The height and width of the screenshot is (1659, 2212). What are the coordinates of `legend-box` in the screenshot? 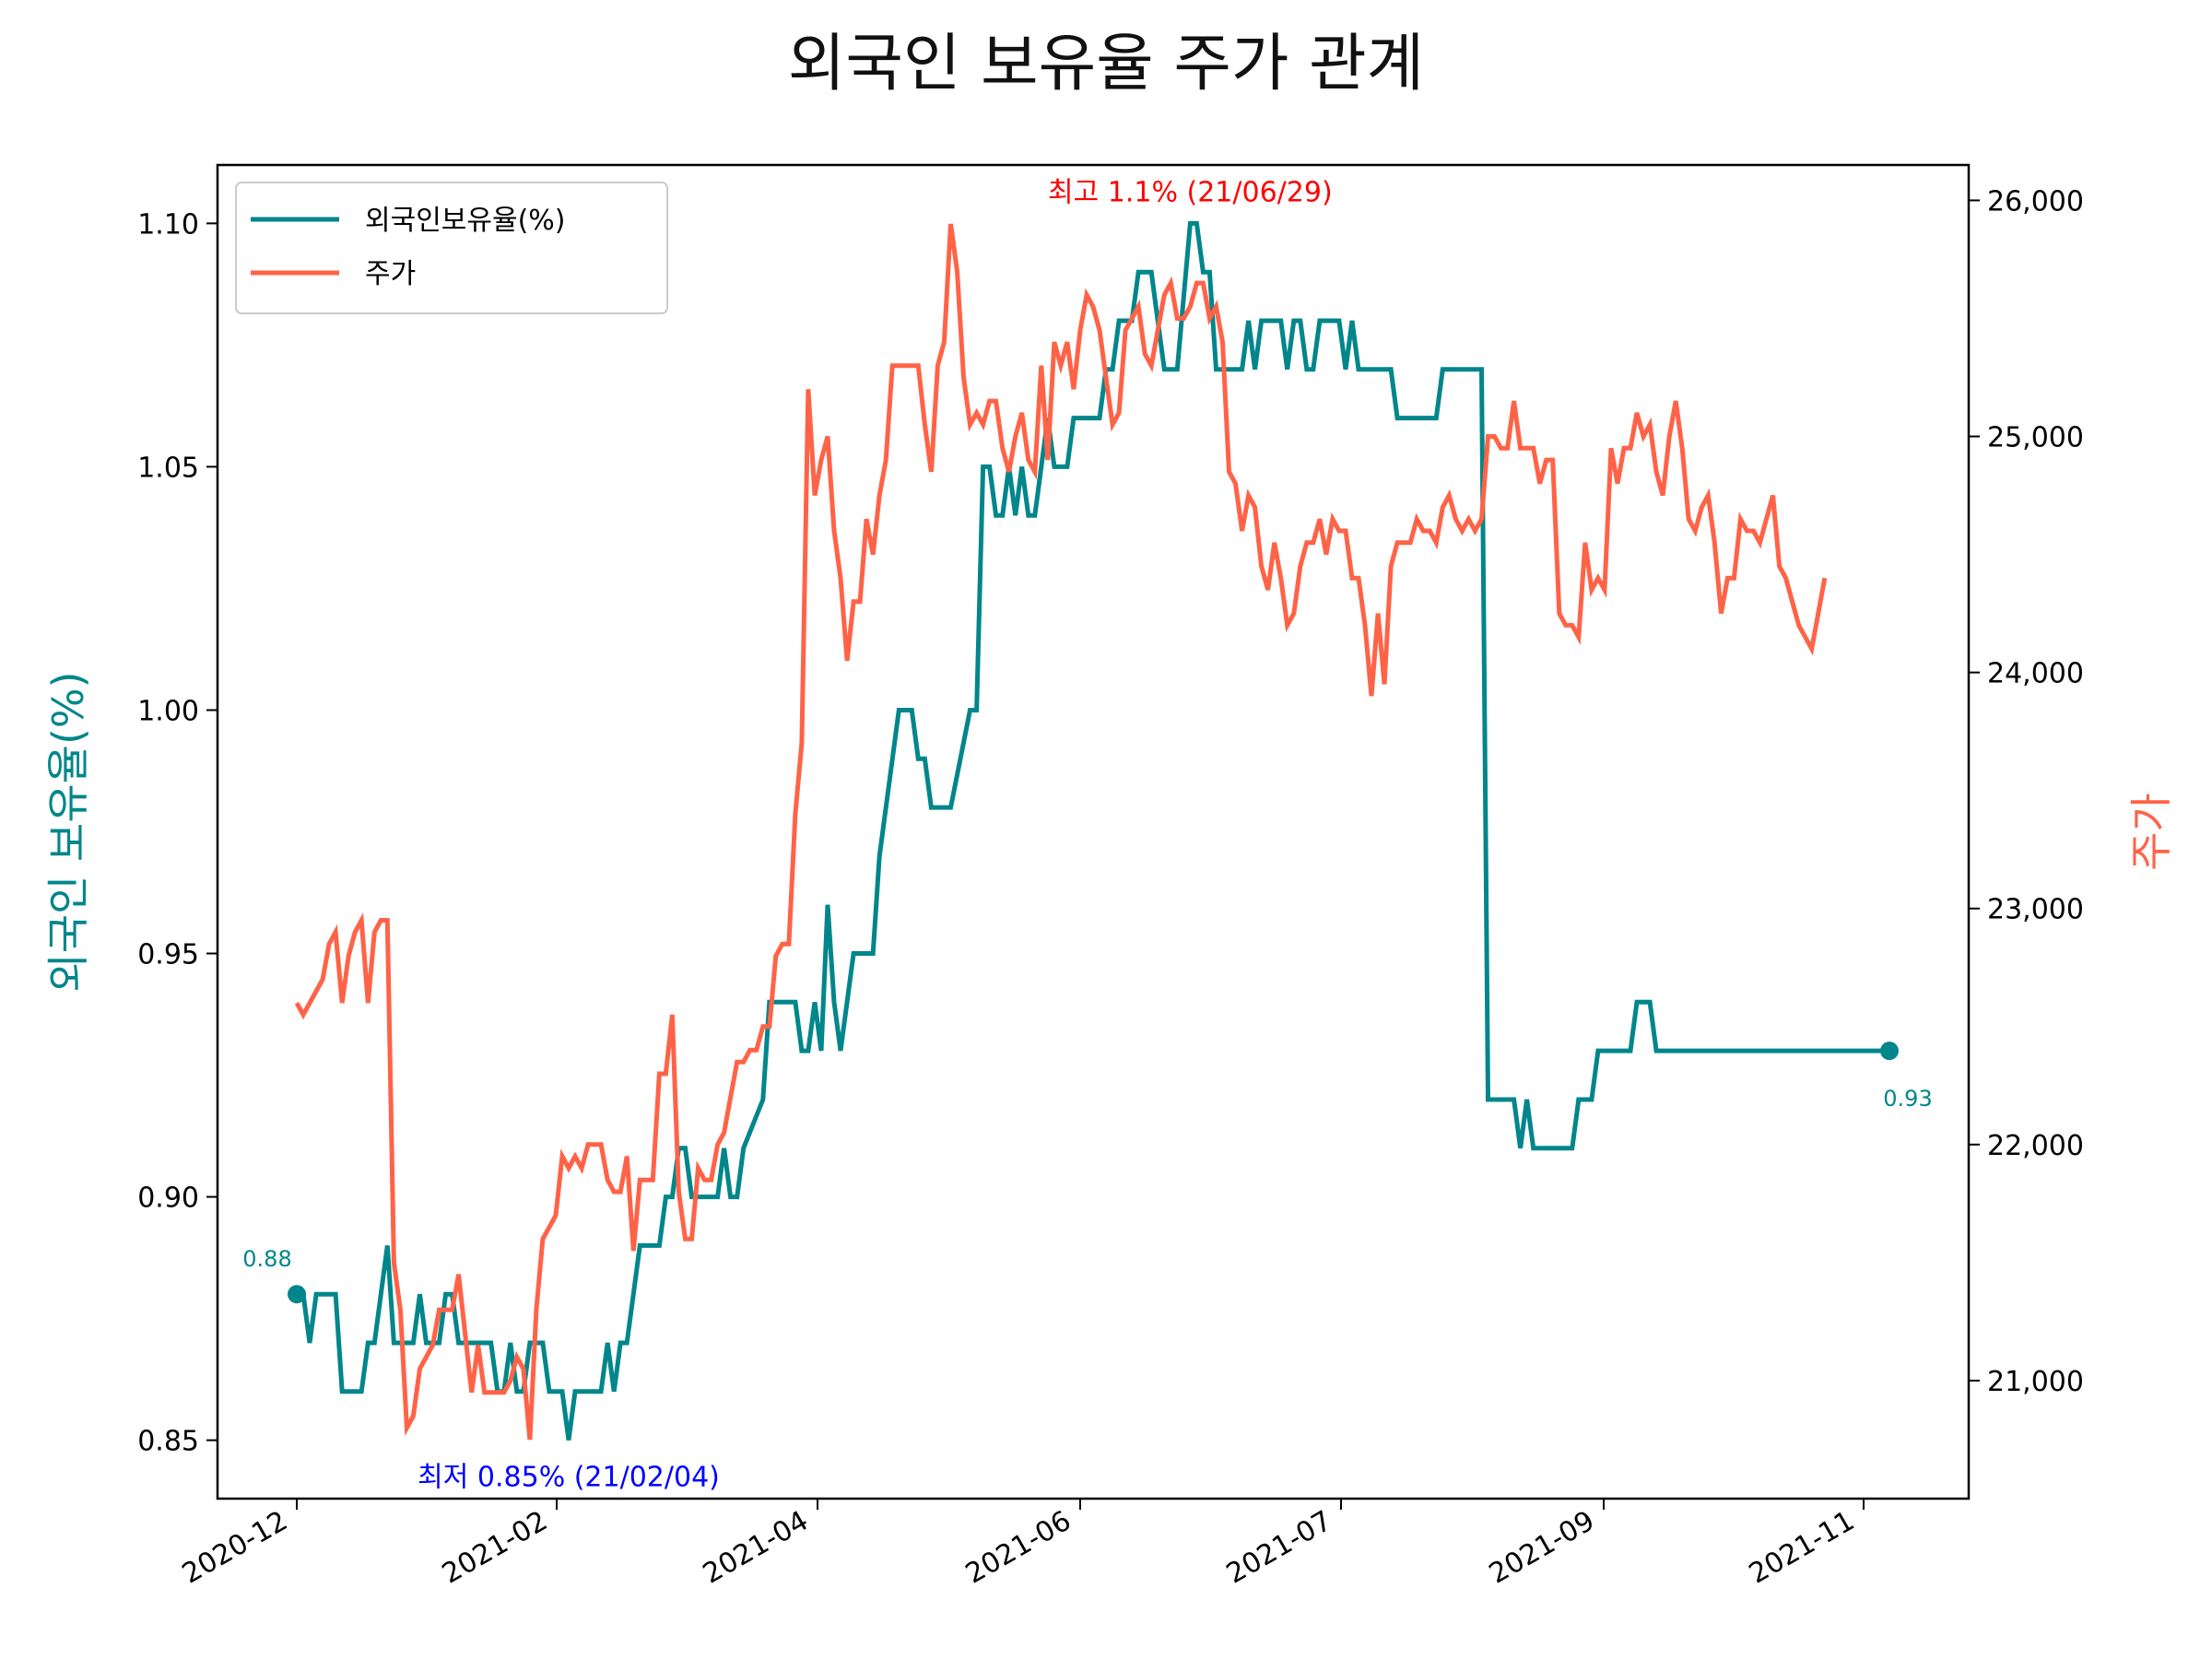 It's located at (451, 248).